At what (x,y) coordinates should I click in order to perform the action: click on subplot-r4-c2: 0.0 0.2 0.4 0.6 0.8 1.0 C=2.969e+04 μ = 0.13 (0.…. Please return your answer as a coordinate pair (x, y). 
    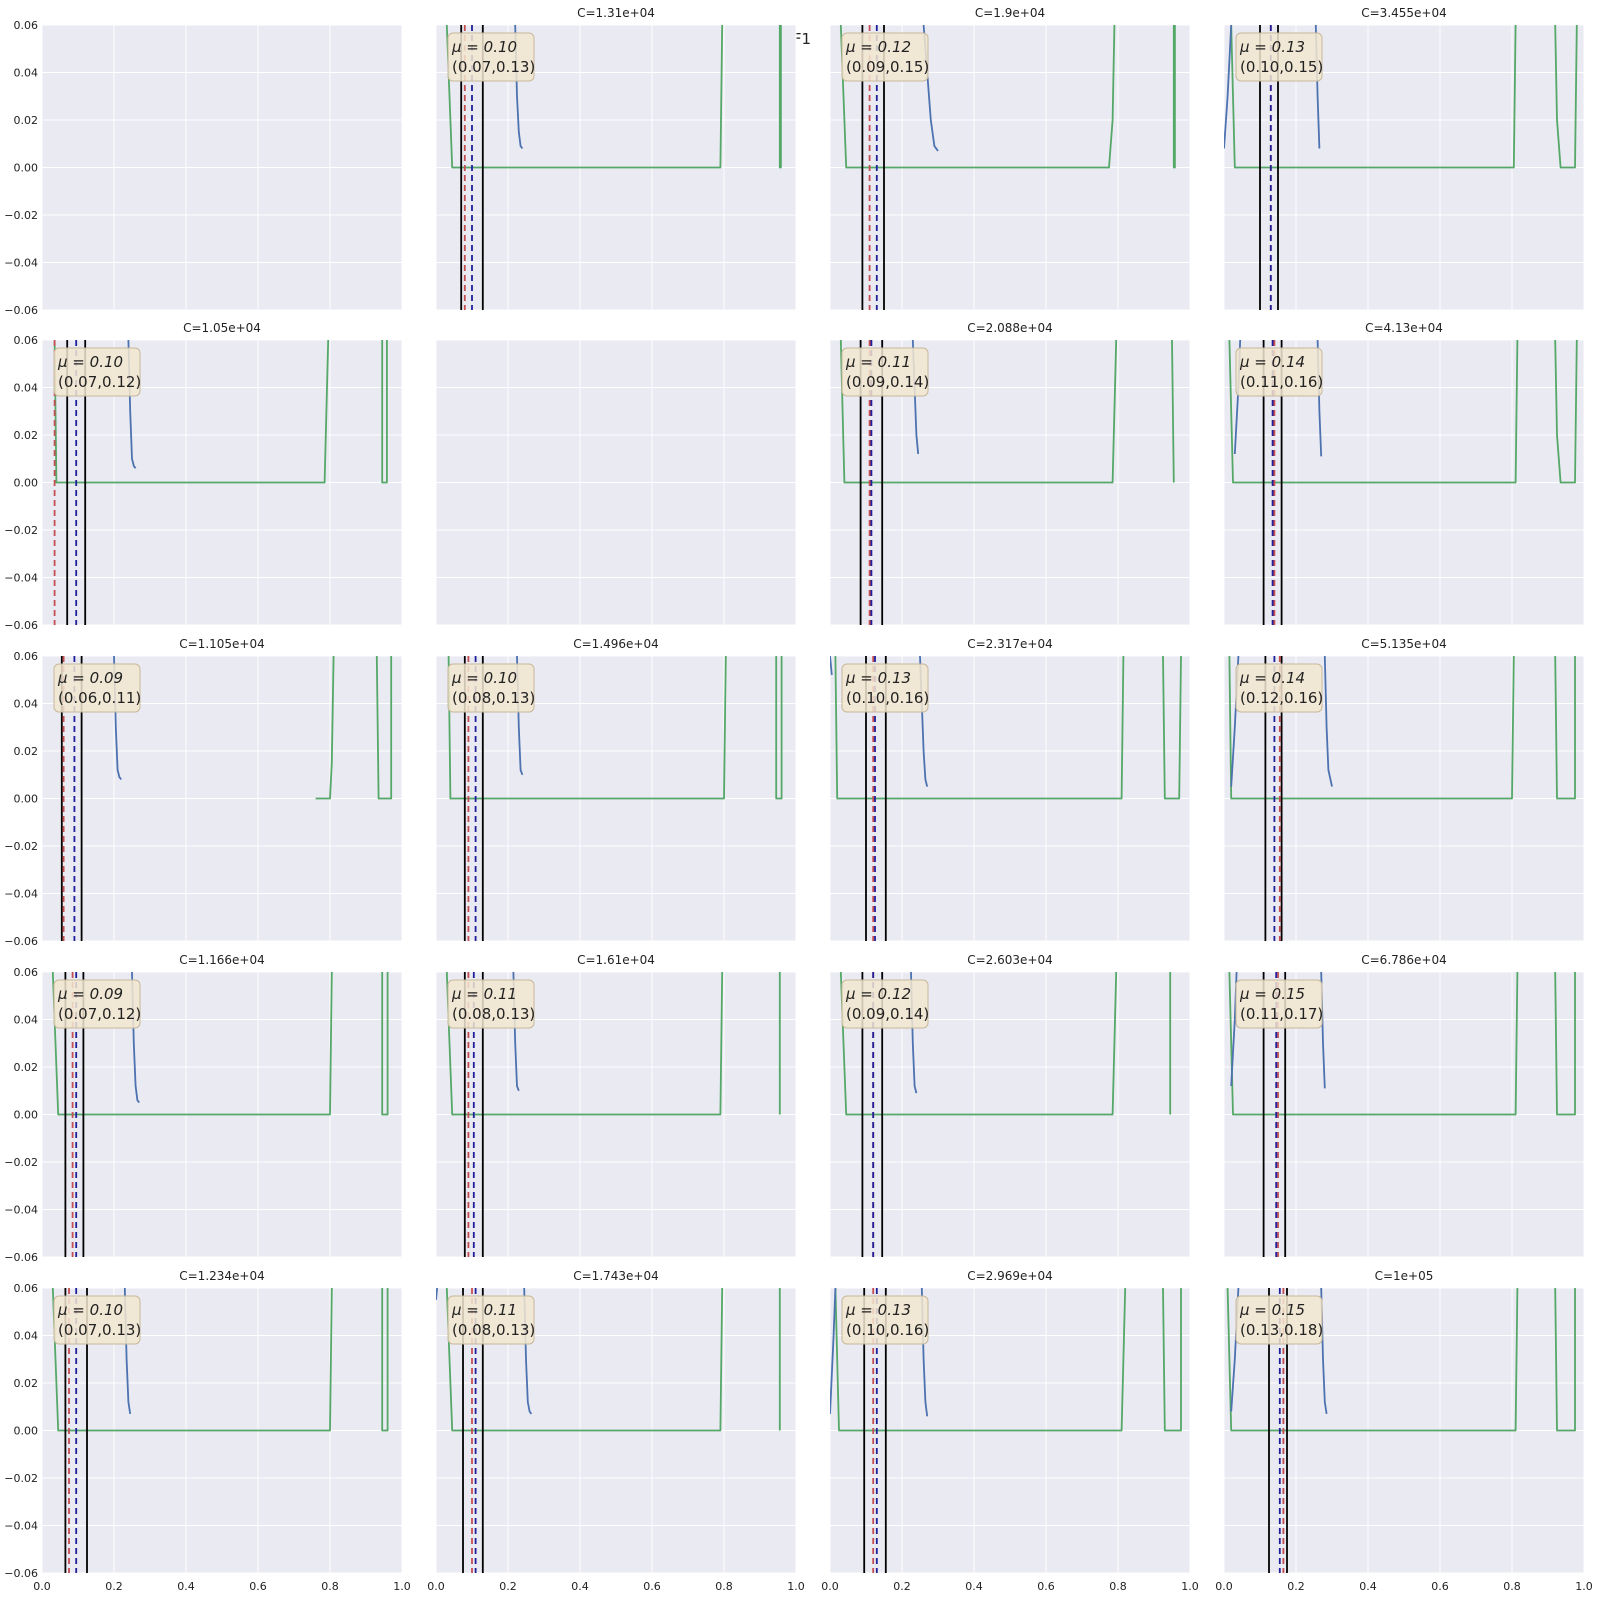
    Looking at the image, I should click on (1010, 1431).